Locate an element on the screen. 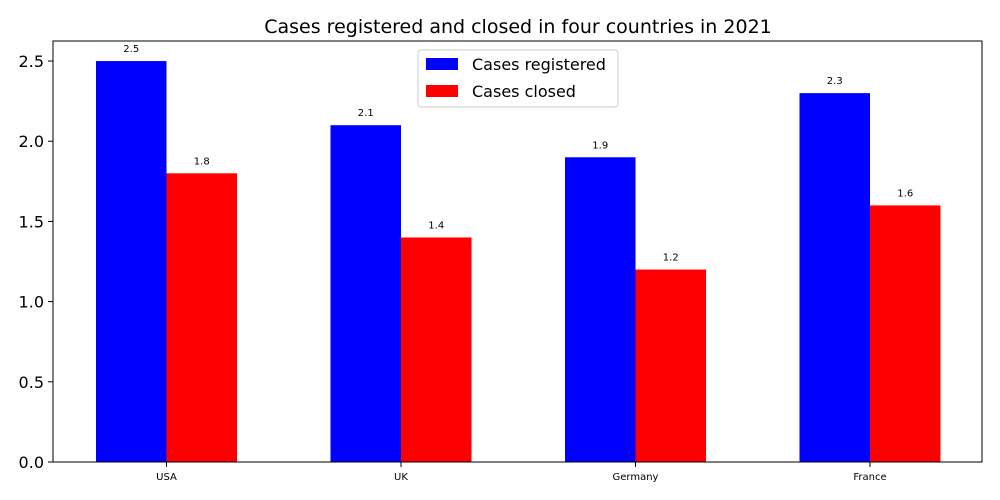 The width and height of the screenshot is (1000, 500). bar-cases-closed-france is located at coordinates (905, 333).